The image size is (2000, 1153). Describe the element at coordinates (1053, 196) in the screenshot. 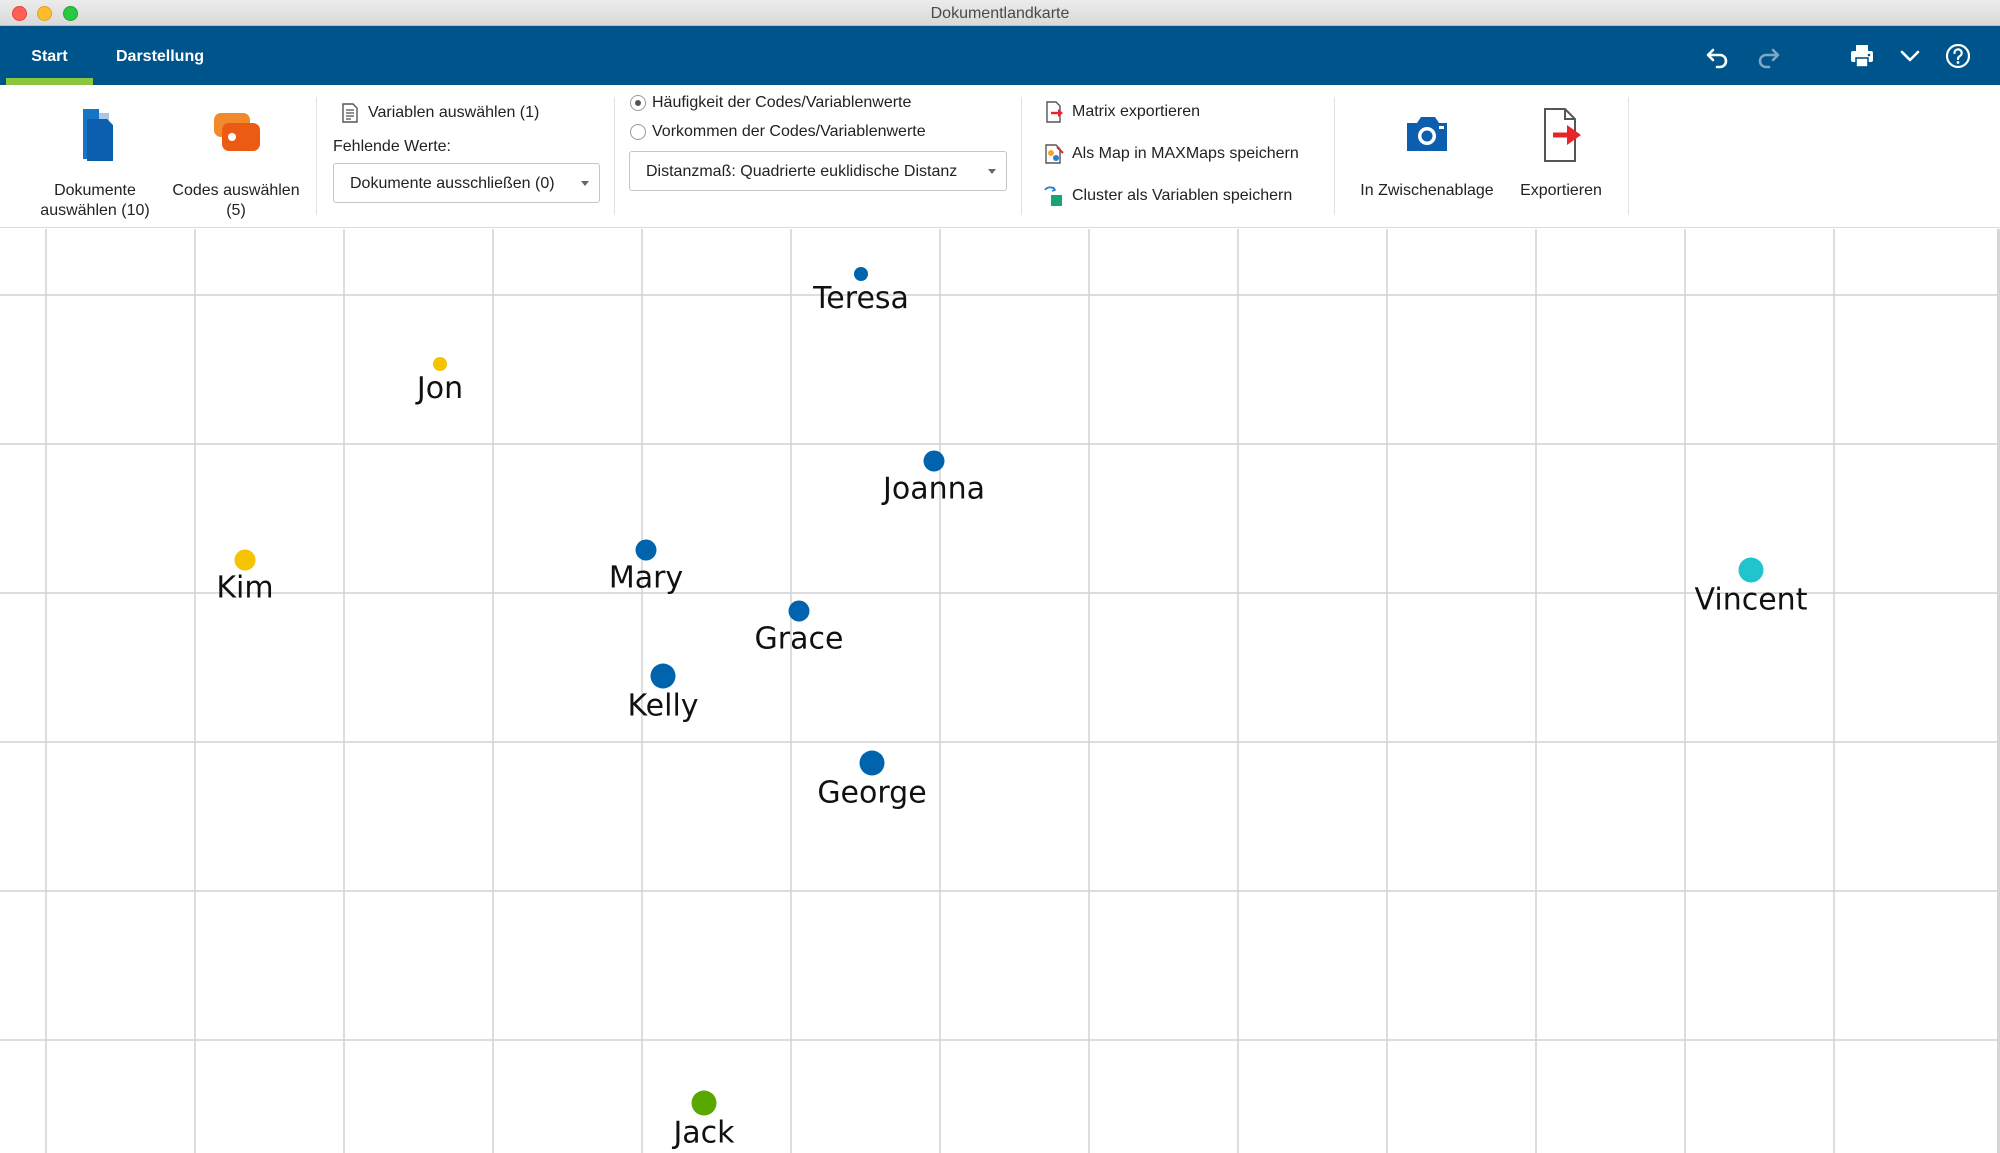

I see `cluster-variables-icon` at that location.